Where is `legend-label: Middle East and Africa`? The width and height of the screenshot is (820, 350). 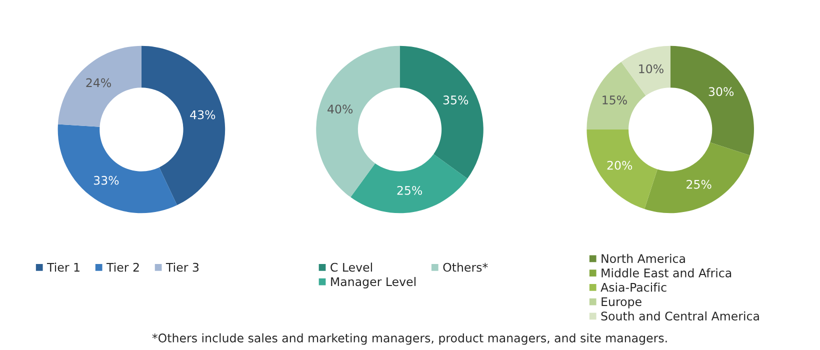
legend-label: Middle East and Africa is located at coordinates (667, 273).